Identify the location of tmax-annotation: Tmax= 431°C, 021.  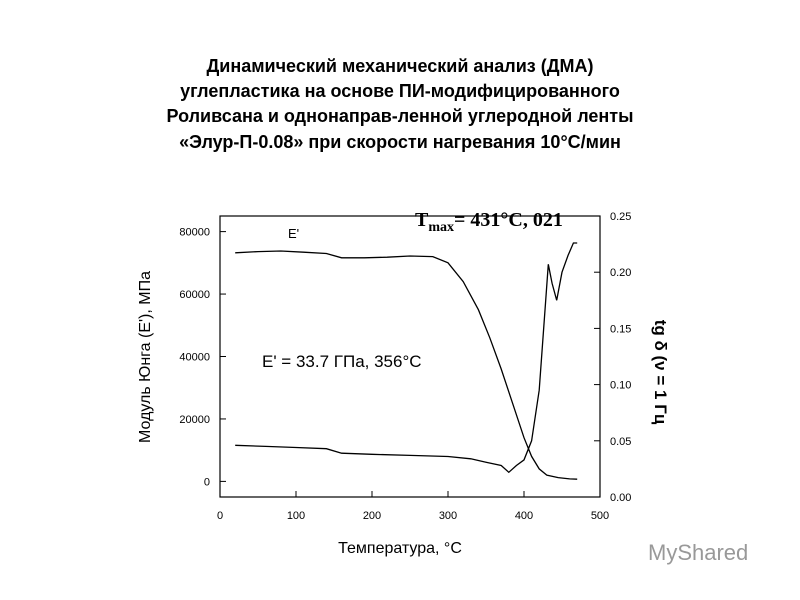
(489, 222).